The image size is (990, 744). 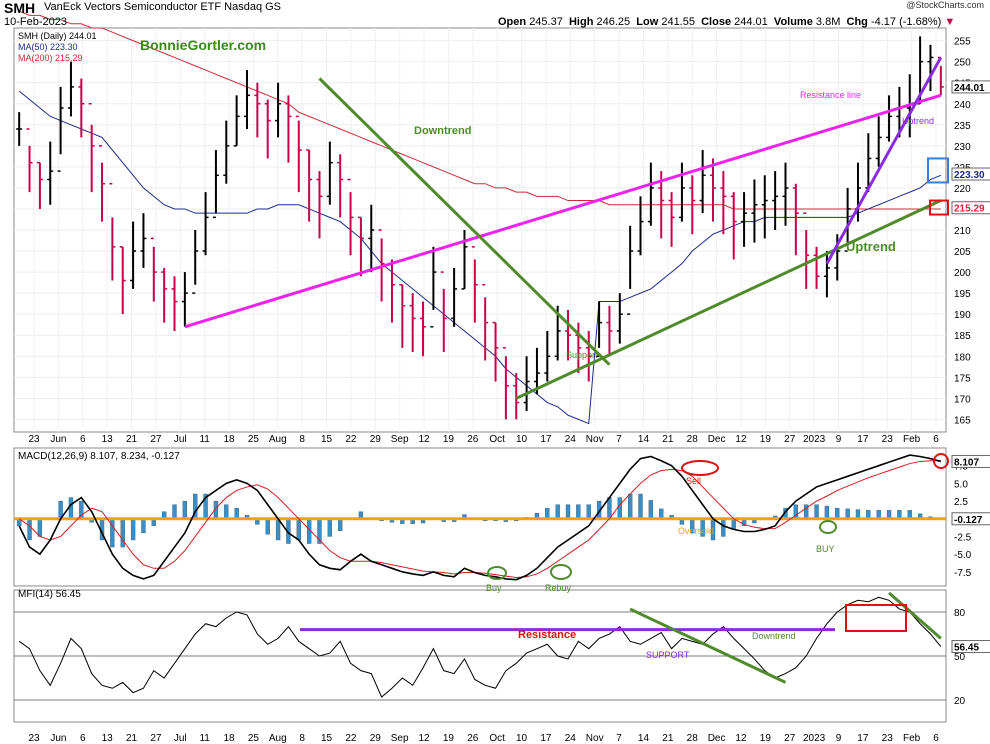 I want to click on x-tick-label-bottom: 10, so click(x=522, y=738).